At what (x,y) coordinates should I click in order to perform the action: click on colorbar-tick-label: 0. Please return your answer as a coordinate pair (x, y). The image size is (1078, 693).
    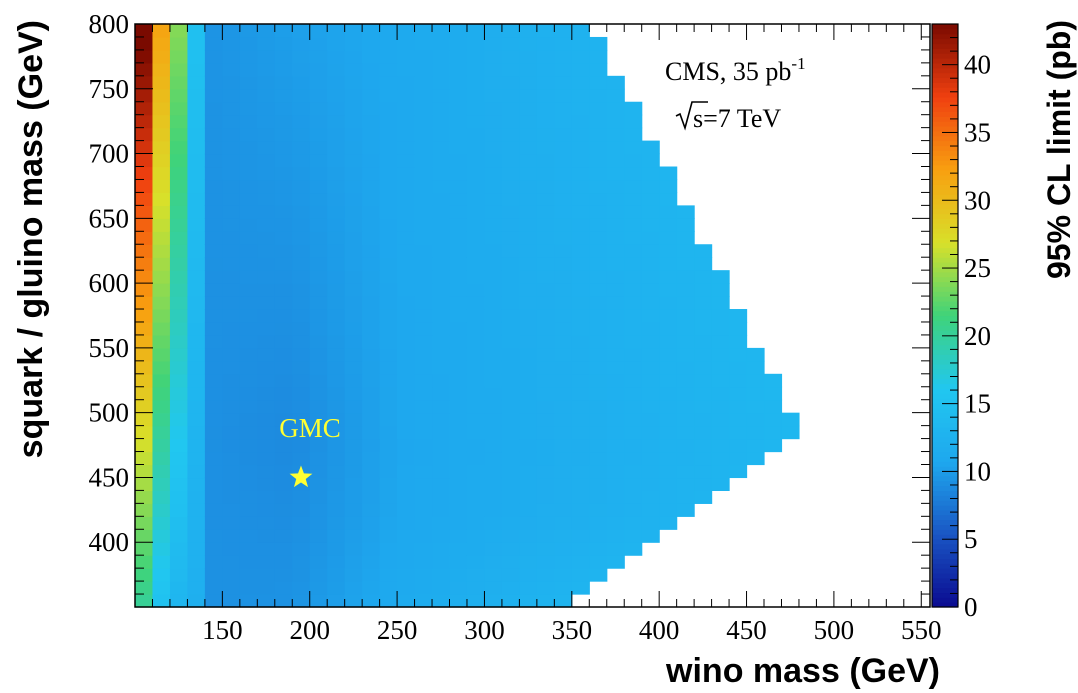
    Looking at the image, I should click on (971, 607).